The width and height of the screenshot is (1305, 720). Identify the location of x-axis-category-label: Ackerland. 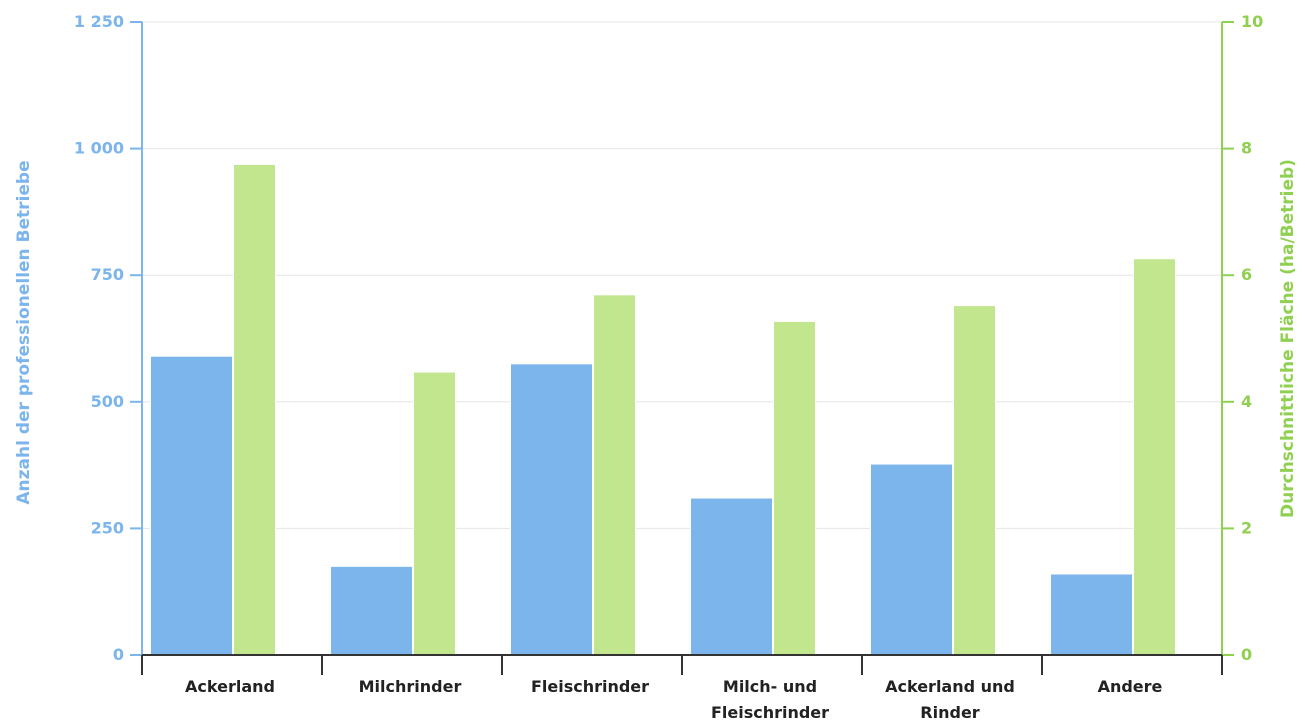
(230, 686).